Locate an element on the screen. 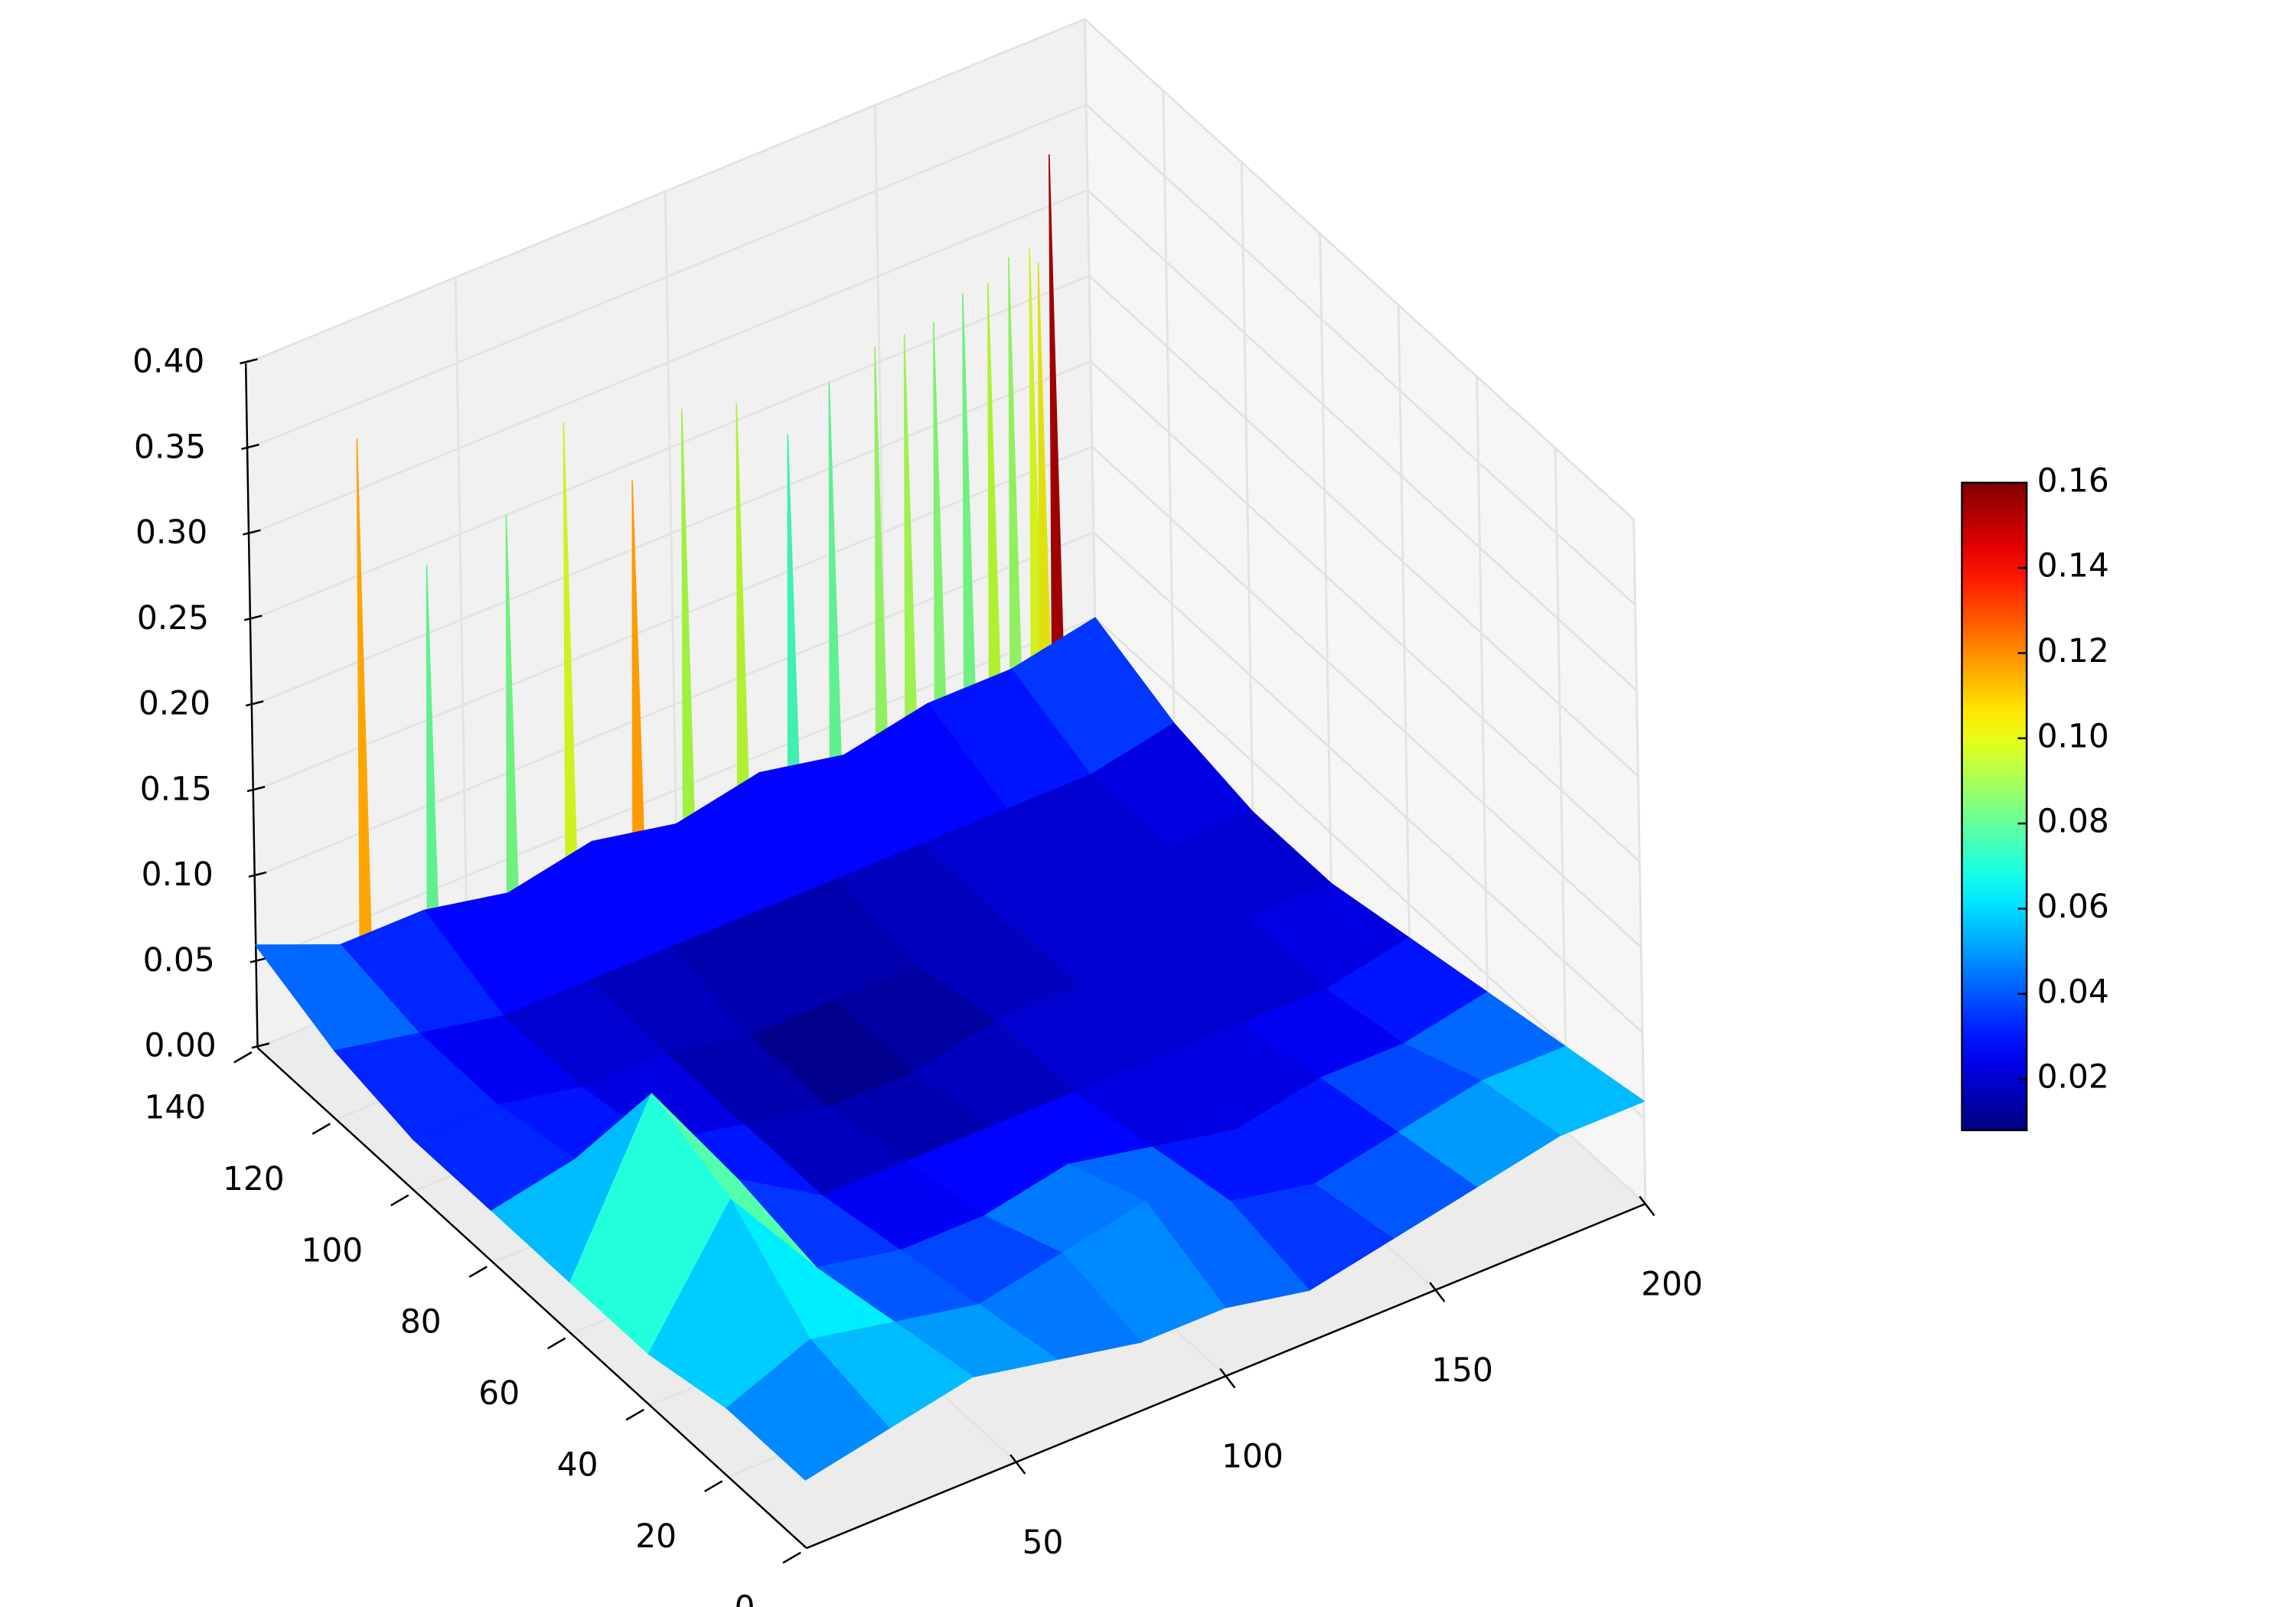  z-tick-label: 0.35 is located at coordinates (170, 447).